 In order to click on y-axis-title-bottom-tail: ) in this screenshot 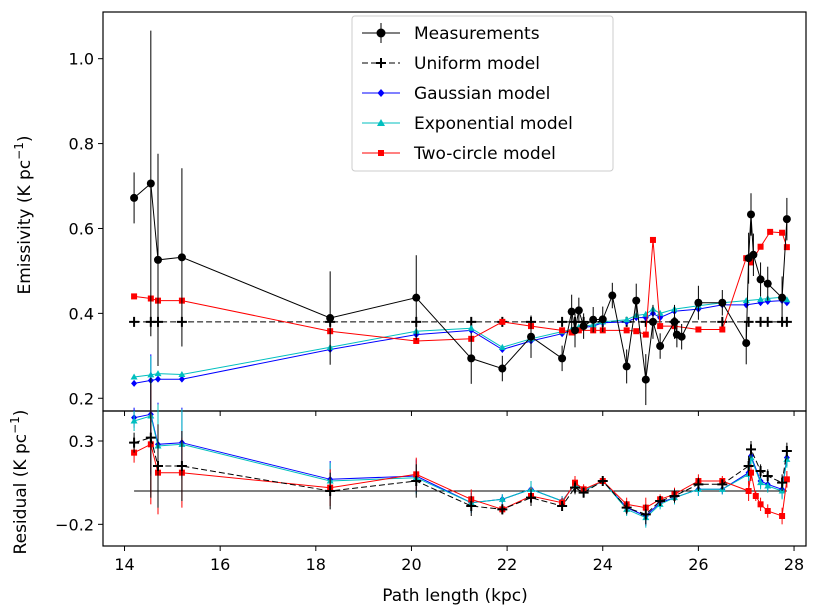, I will do `click(21, 413)`.